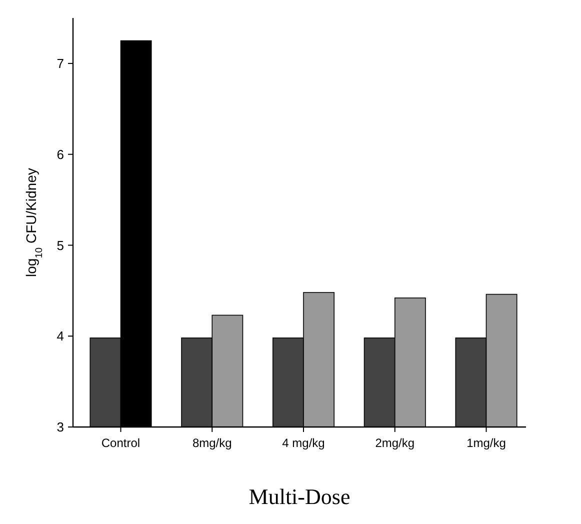 This screenshot has height=524, width=581. I want to click on x-tick-label: 2mg/kg, so click(395, 443).